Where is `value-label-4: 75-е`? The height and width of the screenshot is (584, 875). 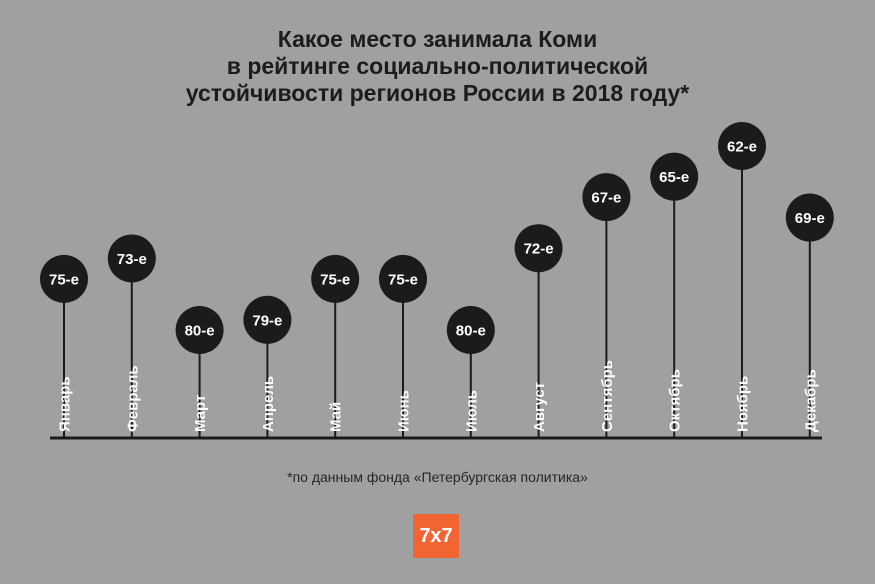 value-label-4: 75-е is located at coordinates (335, 279).